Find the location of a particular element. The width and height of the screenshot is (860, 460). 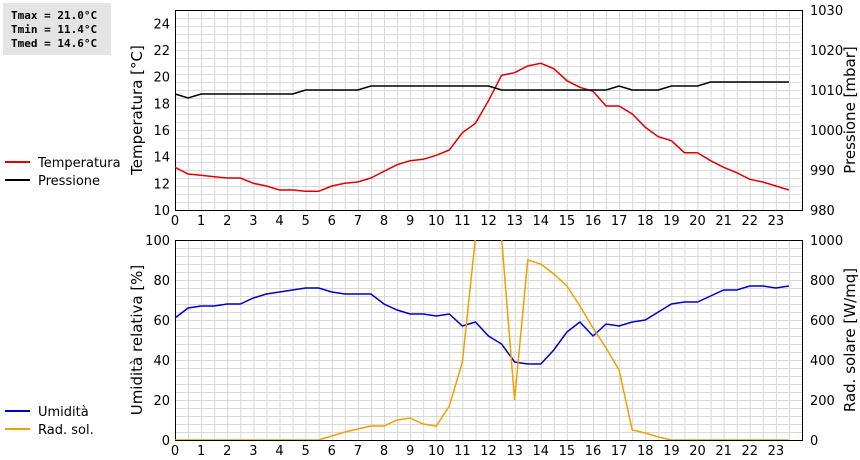

top-x-tick-label: 14 is located at coordinates (540, 221).